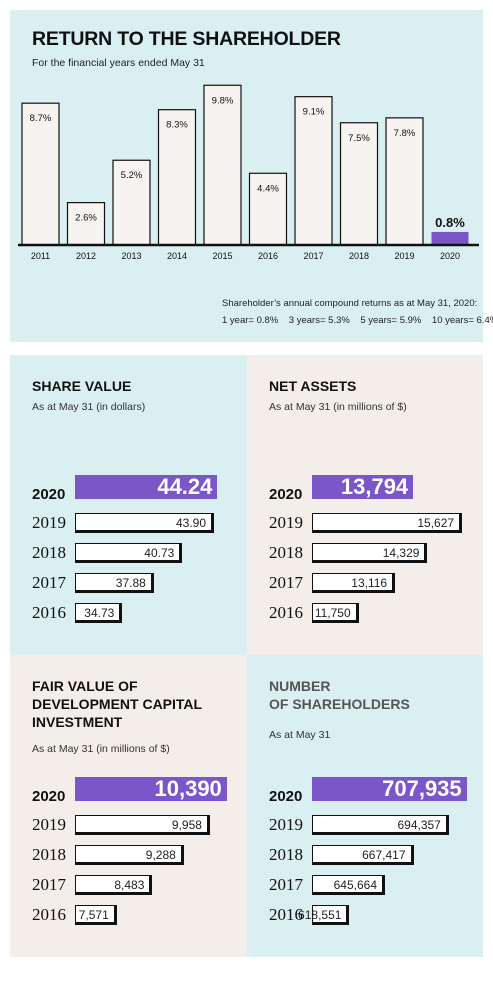 The height and width of the screenshot is (987, 493). I want to click on x-tick-2017: 2017, so click(313, 256).